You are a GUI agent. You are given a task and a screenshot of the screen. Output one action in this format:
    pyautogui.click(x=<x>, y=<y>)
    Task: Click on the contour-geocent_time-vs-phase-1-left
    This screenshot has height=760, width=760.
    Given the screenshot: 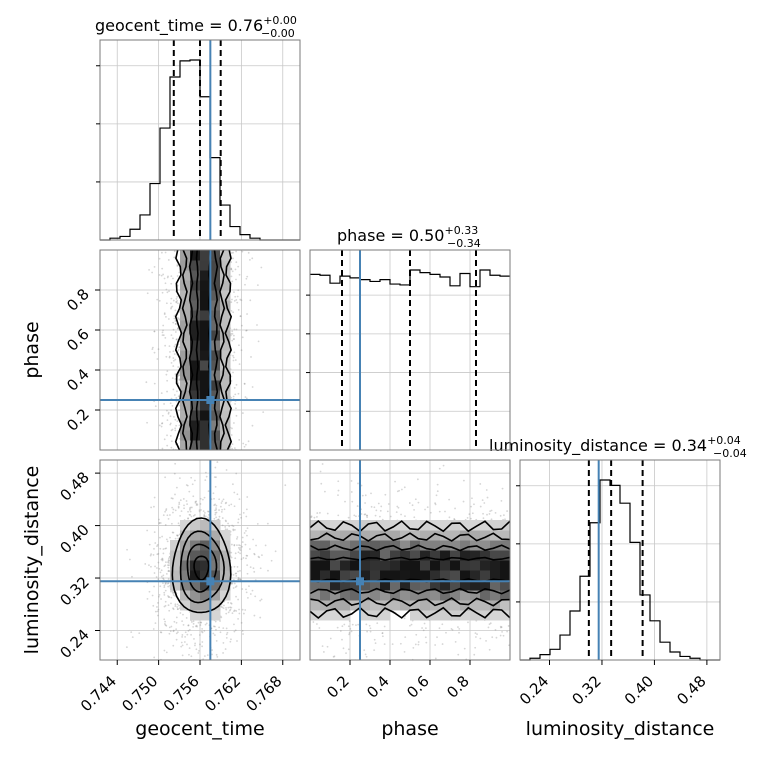 What is the action you would take?
    pyautogui.click(x=191, y=350)
    